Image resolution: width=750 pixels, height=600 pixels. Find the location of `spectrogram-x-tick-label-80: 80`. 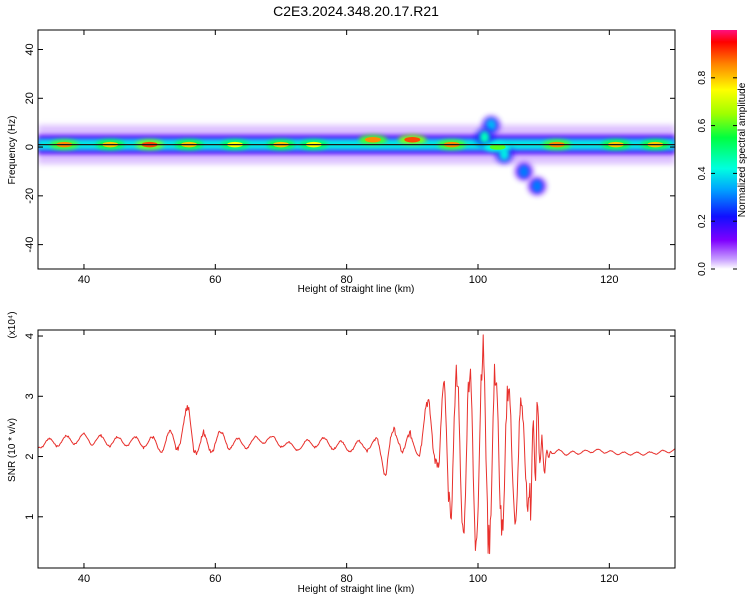

spectrogram-x-tick-label-80: 80 is located at coordinates (347, 280).